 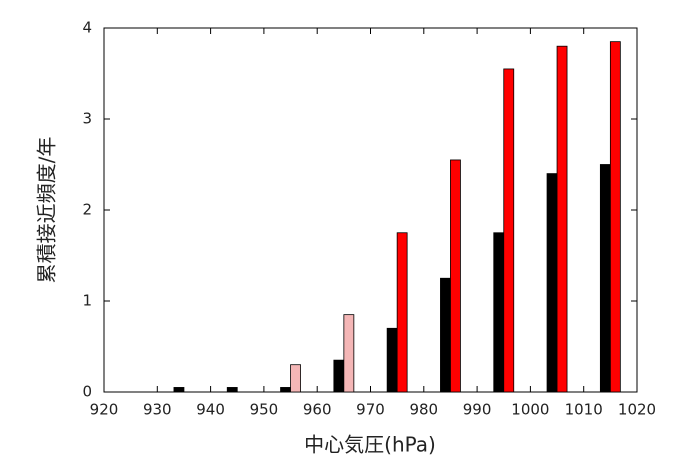 I want to click on x-tick-label: 950, so click(x=264, y=410).